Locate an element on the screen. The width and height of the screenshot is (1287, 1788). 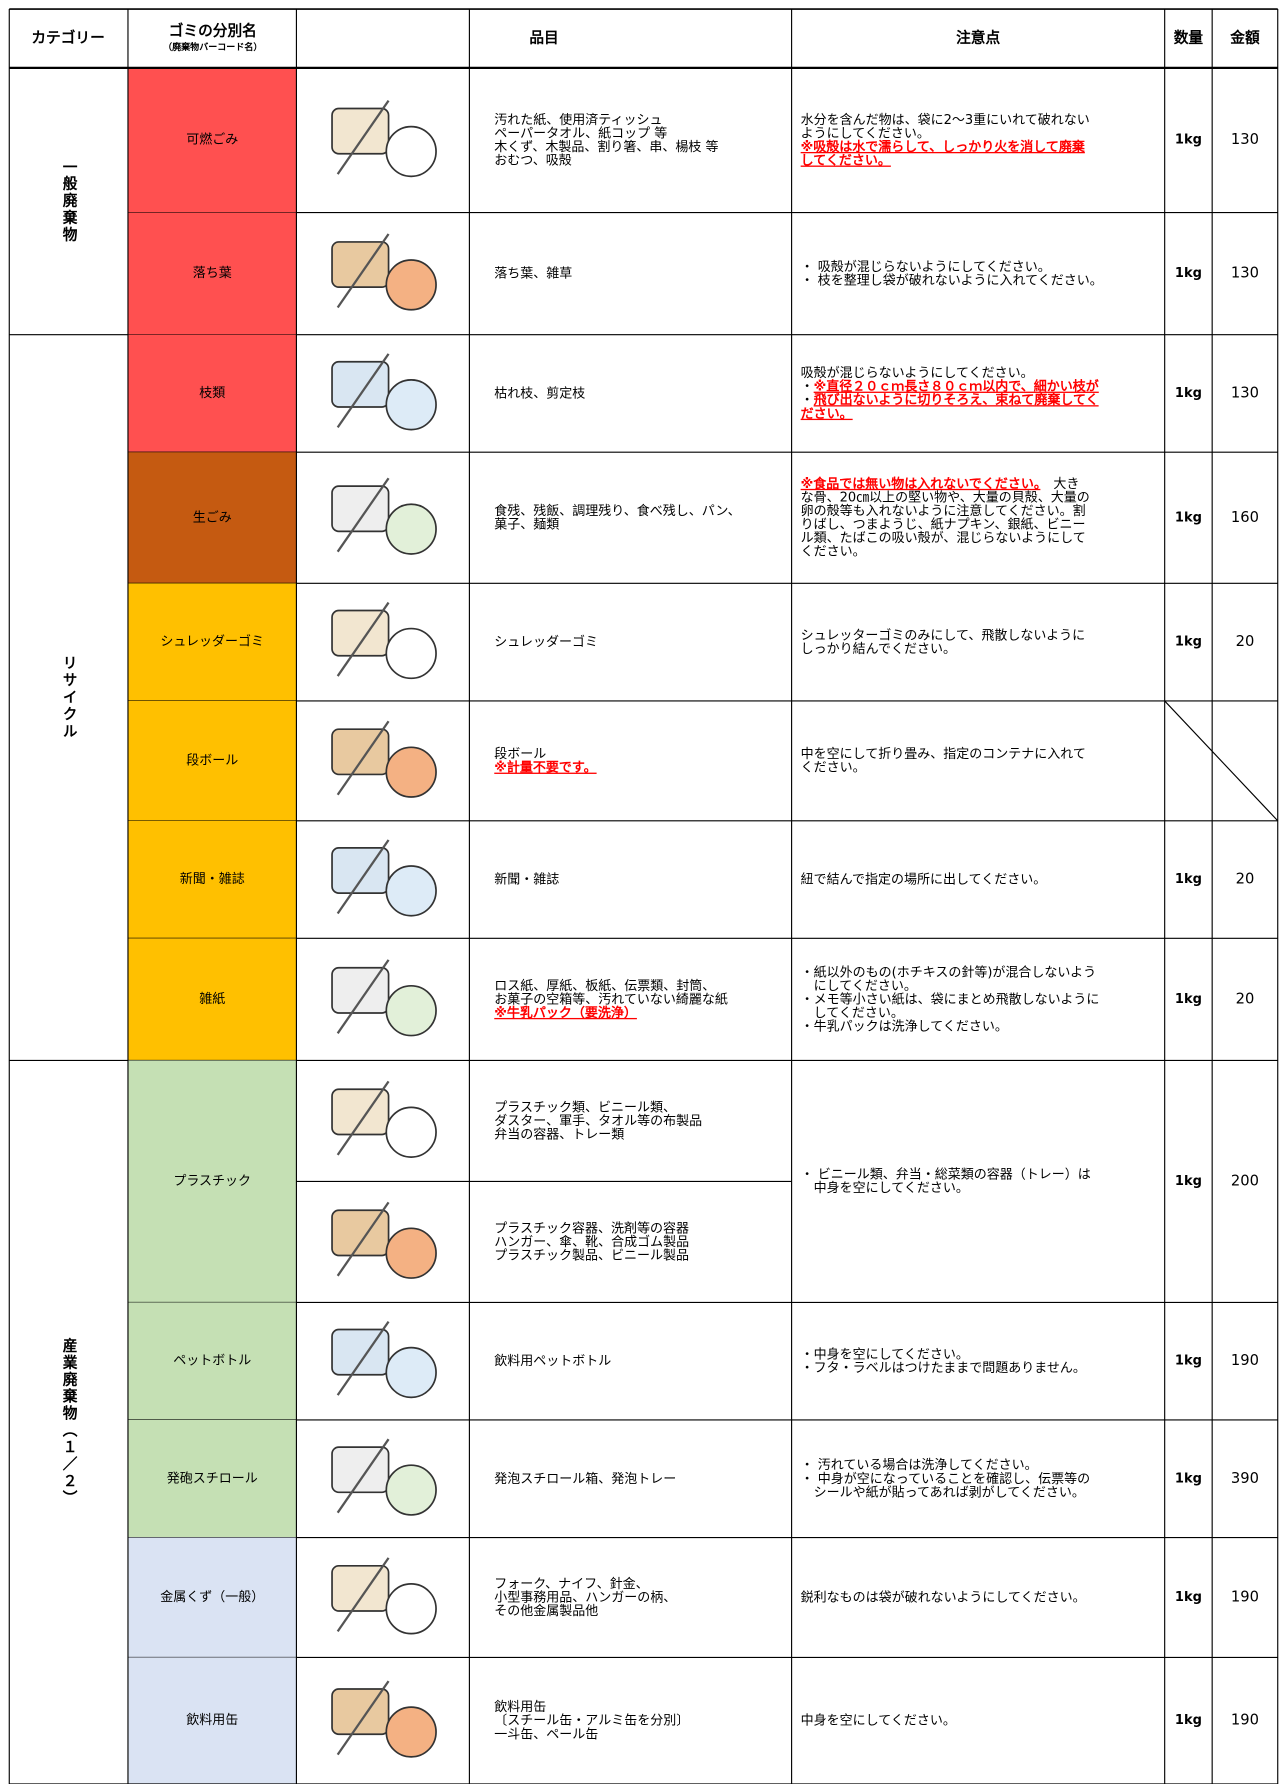
text-segment: 大き is located at coordinates (1059, 483).